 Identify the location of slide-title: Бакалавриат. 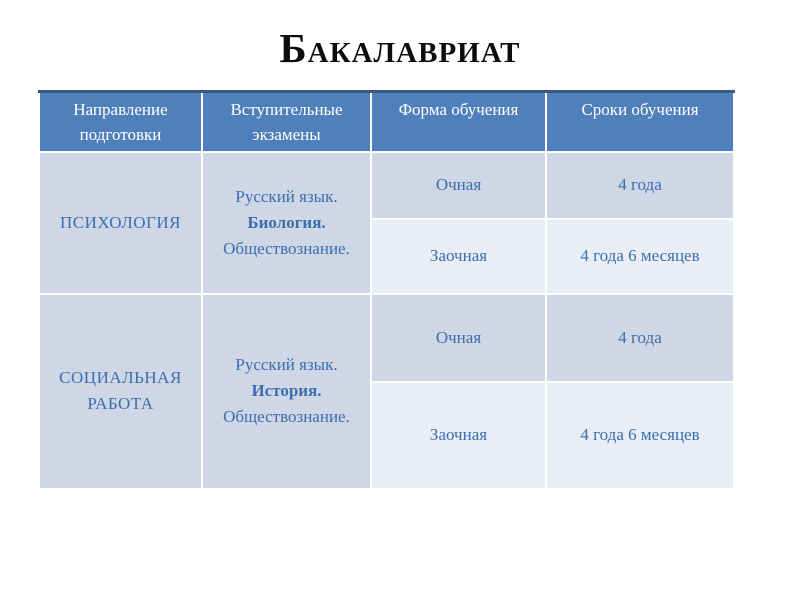
(400, 48).